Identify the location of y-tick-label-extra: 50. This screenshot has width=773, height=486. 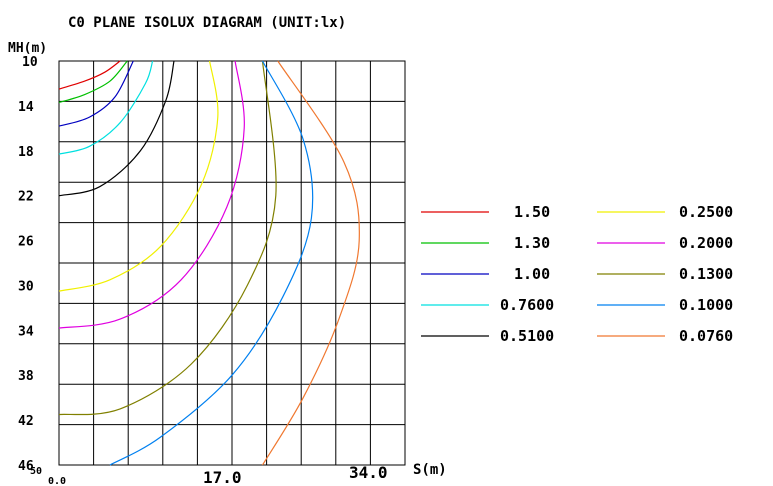
(36, 471).